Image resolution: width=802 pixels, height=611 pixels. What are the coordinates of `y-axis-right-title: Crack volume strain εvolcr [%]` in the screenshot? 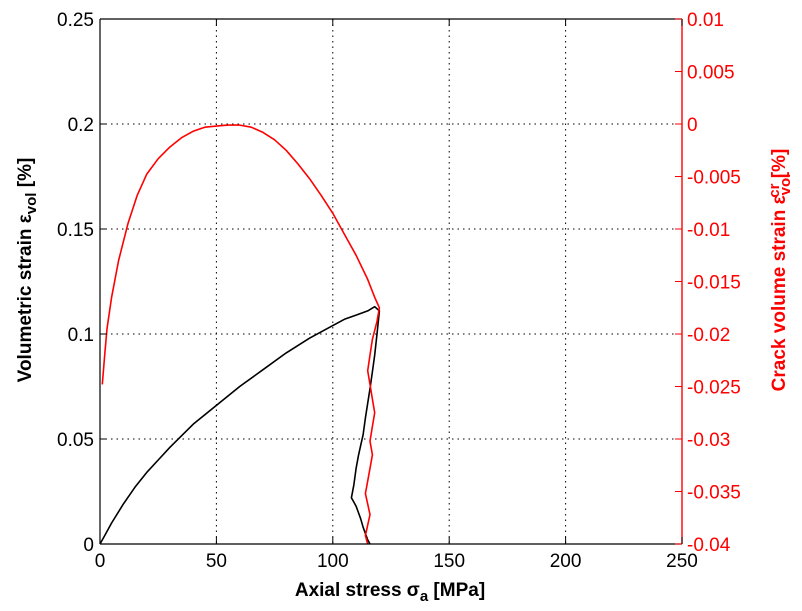 It's located at (780, 270).